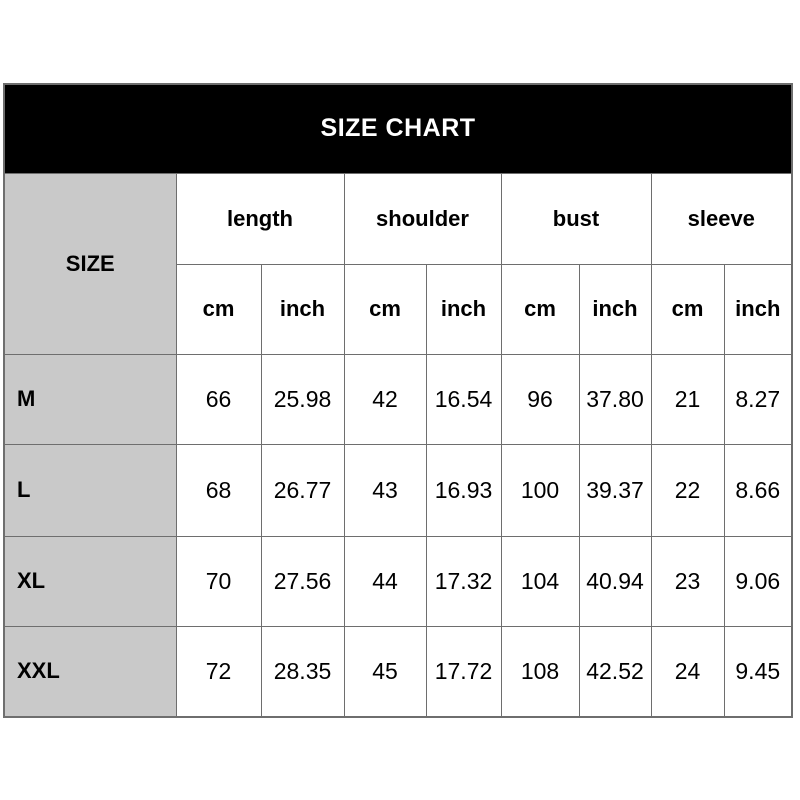 This screenshot has height=800, width=800. Describe the element at coordinates (758, 581) in the screenshot. I see `measurement-cell: 9.06` at that location.